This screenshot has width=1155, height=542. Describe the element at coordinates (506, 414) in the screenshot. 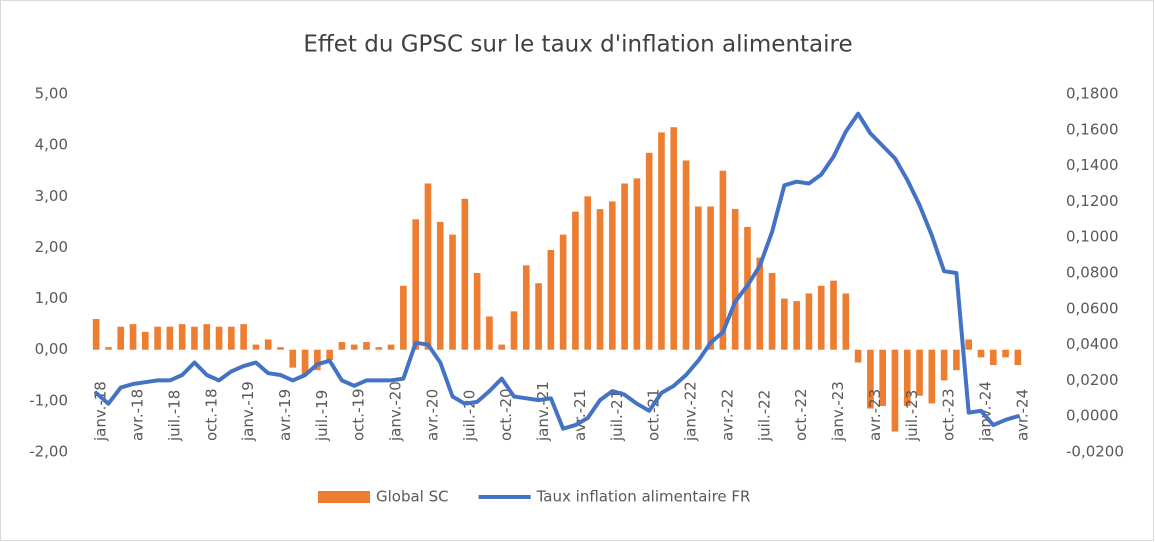

I see `x-tick-label: oct.-20` at that location.